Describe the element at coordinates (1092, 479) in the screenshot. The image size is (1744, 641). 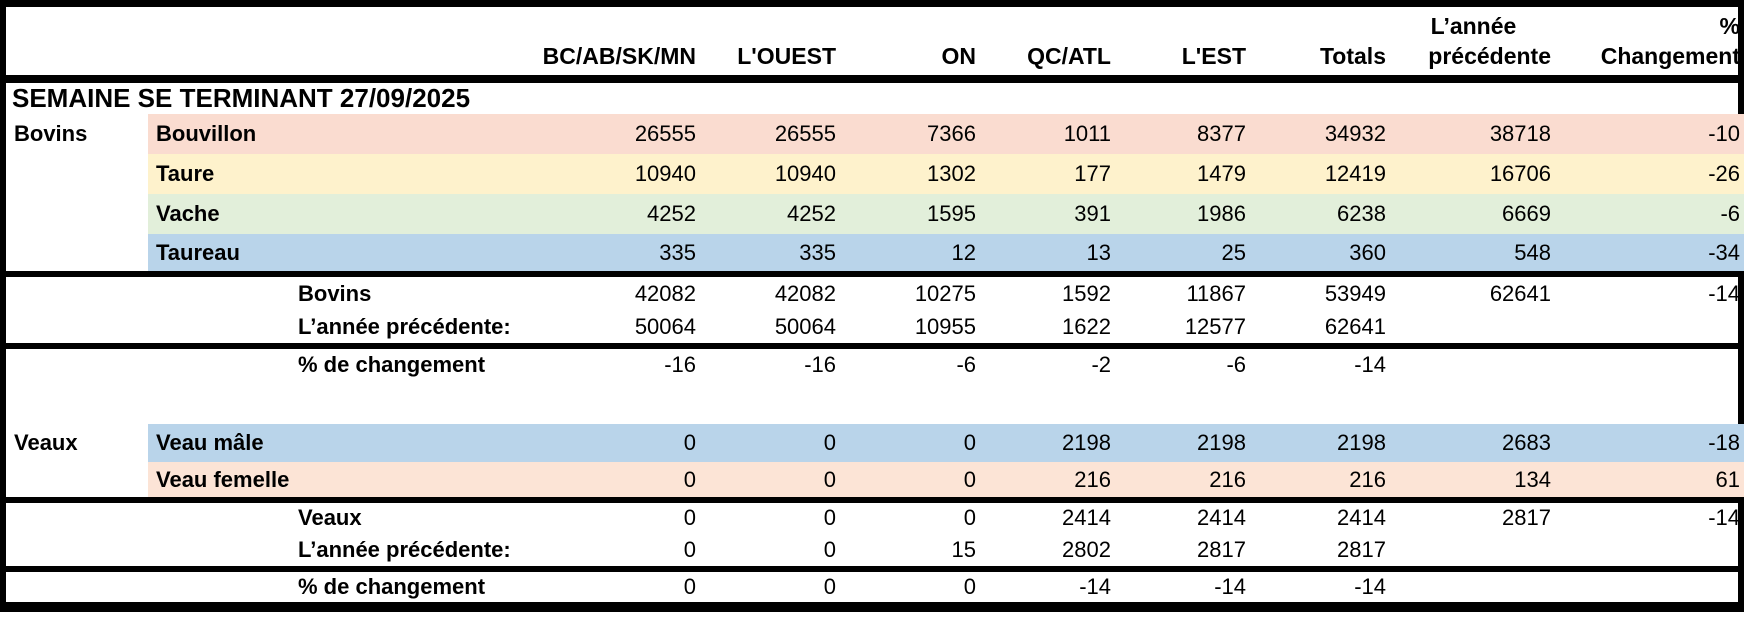
I see `data-cell: 216` at that location.